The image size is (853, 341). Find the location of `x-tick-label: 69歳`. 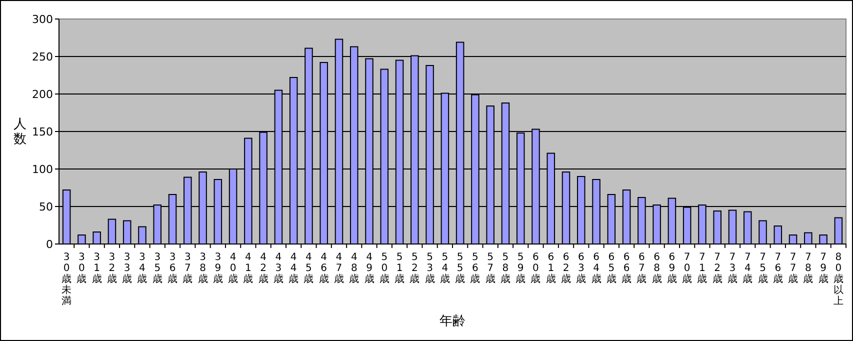

x-tick-label: 69歳 is located at coordinates (671, 268).